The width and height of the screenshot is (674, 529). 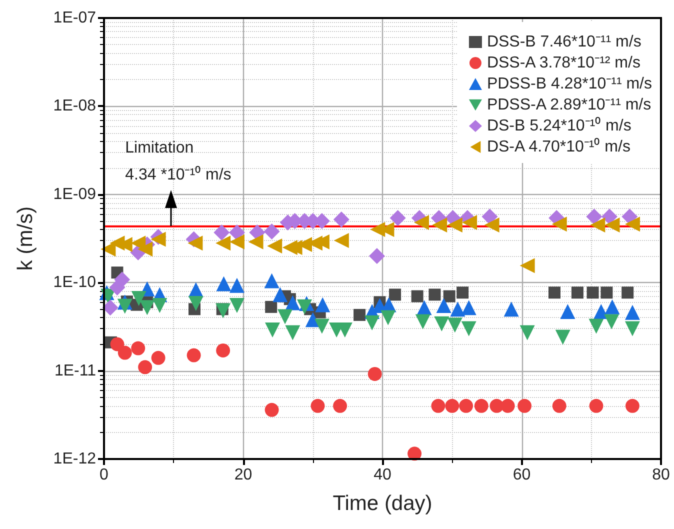 I want to click on legend-label: DSS-A 3.78*10⁻¹² m/s, so click(x=563, y=63).